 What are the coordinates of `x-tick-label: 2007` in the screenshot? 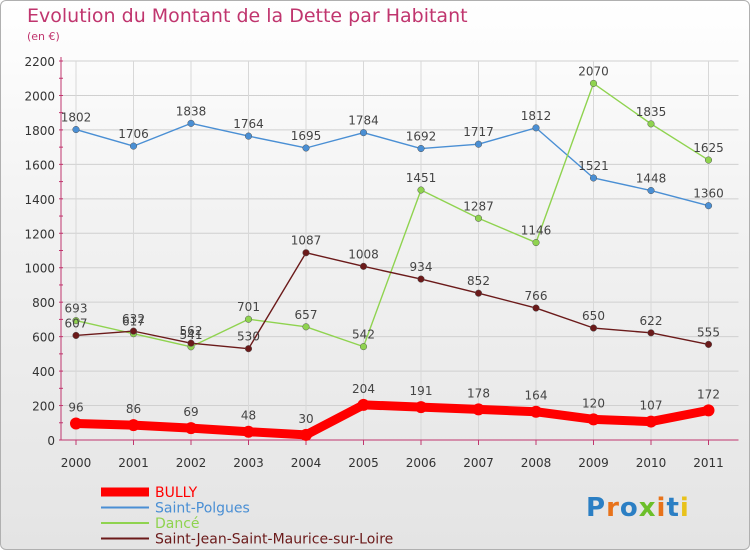 It's located at (478, 463).